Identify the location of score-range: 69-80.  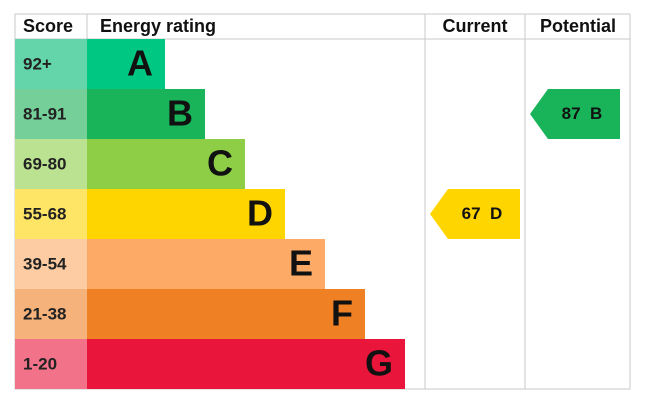
(44, 163).